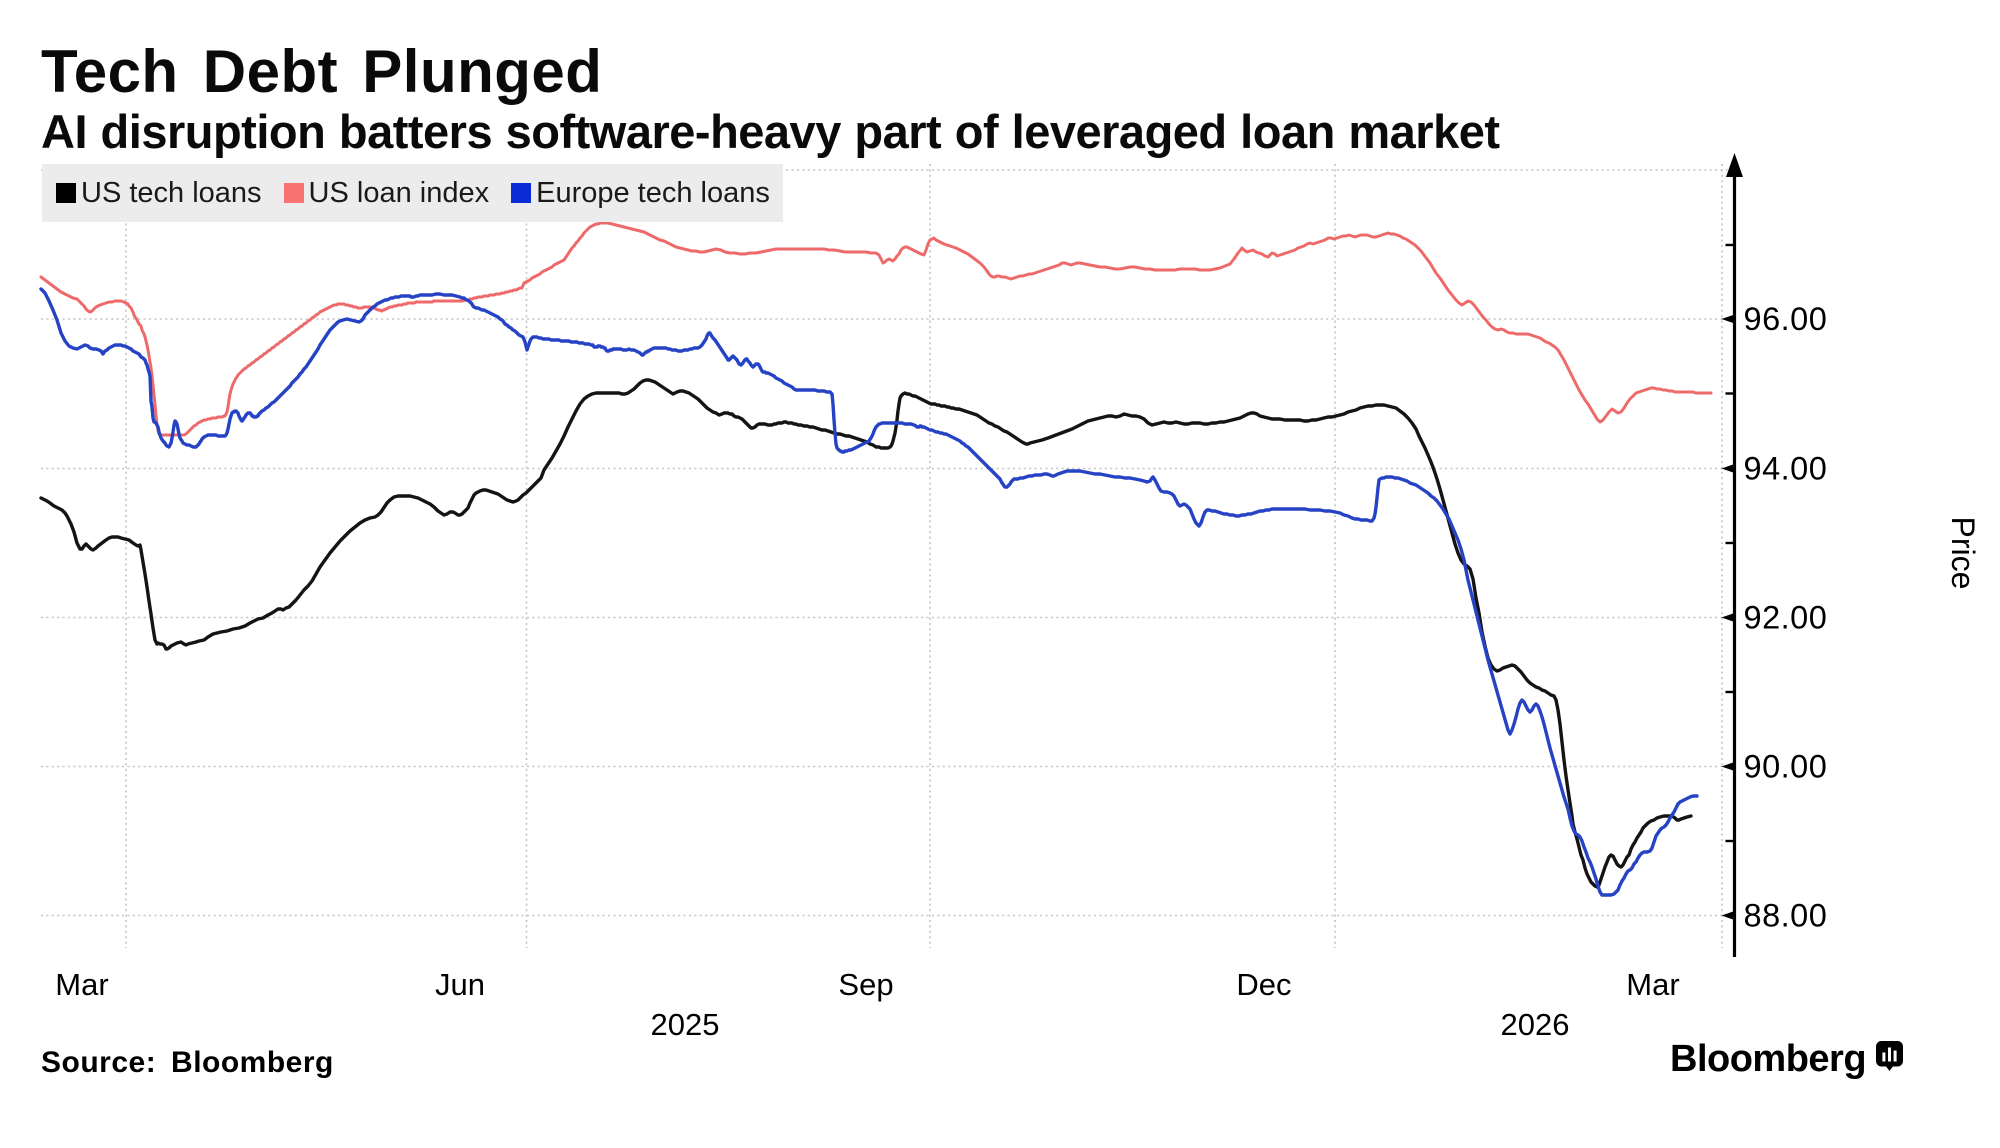 Image resolution: width=2000 pixels, height=1148 pixels. What do you see at coordinates (1786, 916) in the screenshot?
I see `svg-text: 88.00` at bounding box center [1786, 916].